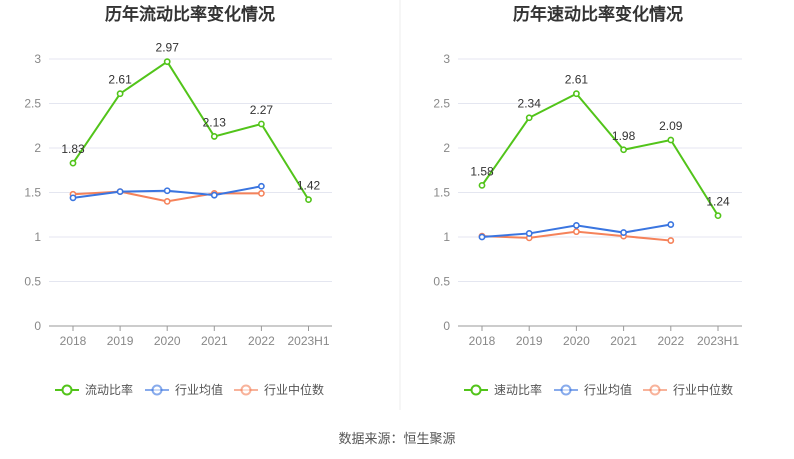 This screenshot has width=794, height=459. Describe the element at coordinates (530, 104) in the screenshot. I see `data-label: 2.34` at that location.